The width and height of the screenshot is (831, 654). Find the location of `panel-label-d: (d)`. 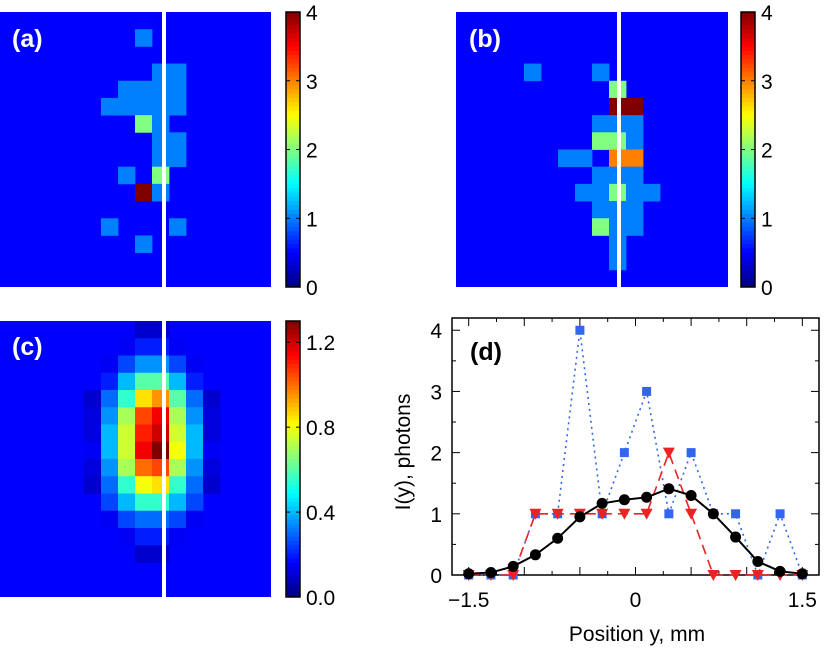

panel-label-d: (d) is located at coordinates (486, 352).